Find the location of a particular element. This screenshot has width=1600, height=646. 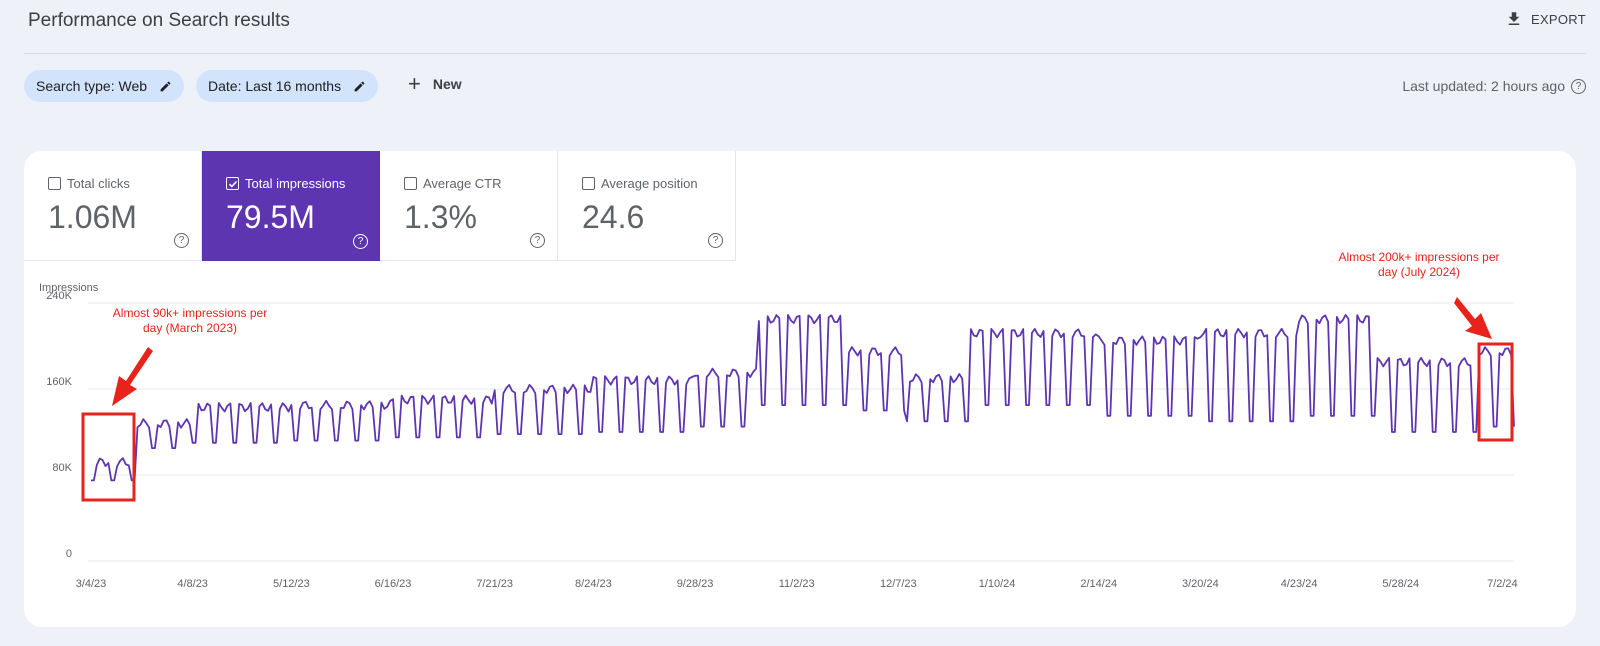

x-tick-label: 3/20/24 is located at coordinates (1200, 584).